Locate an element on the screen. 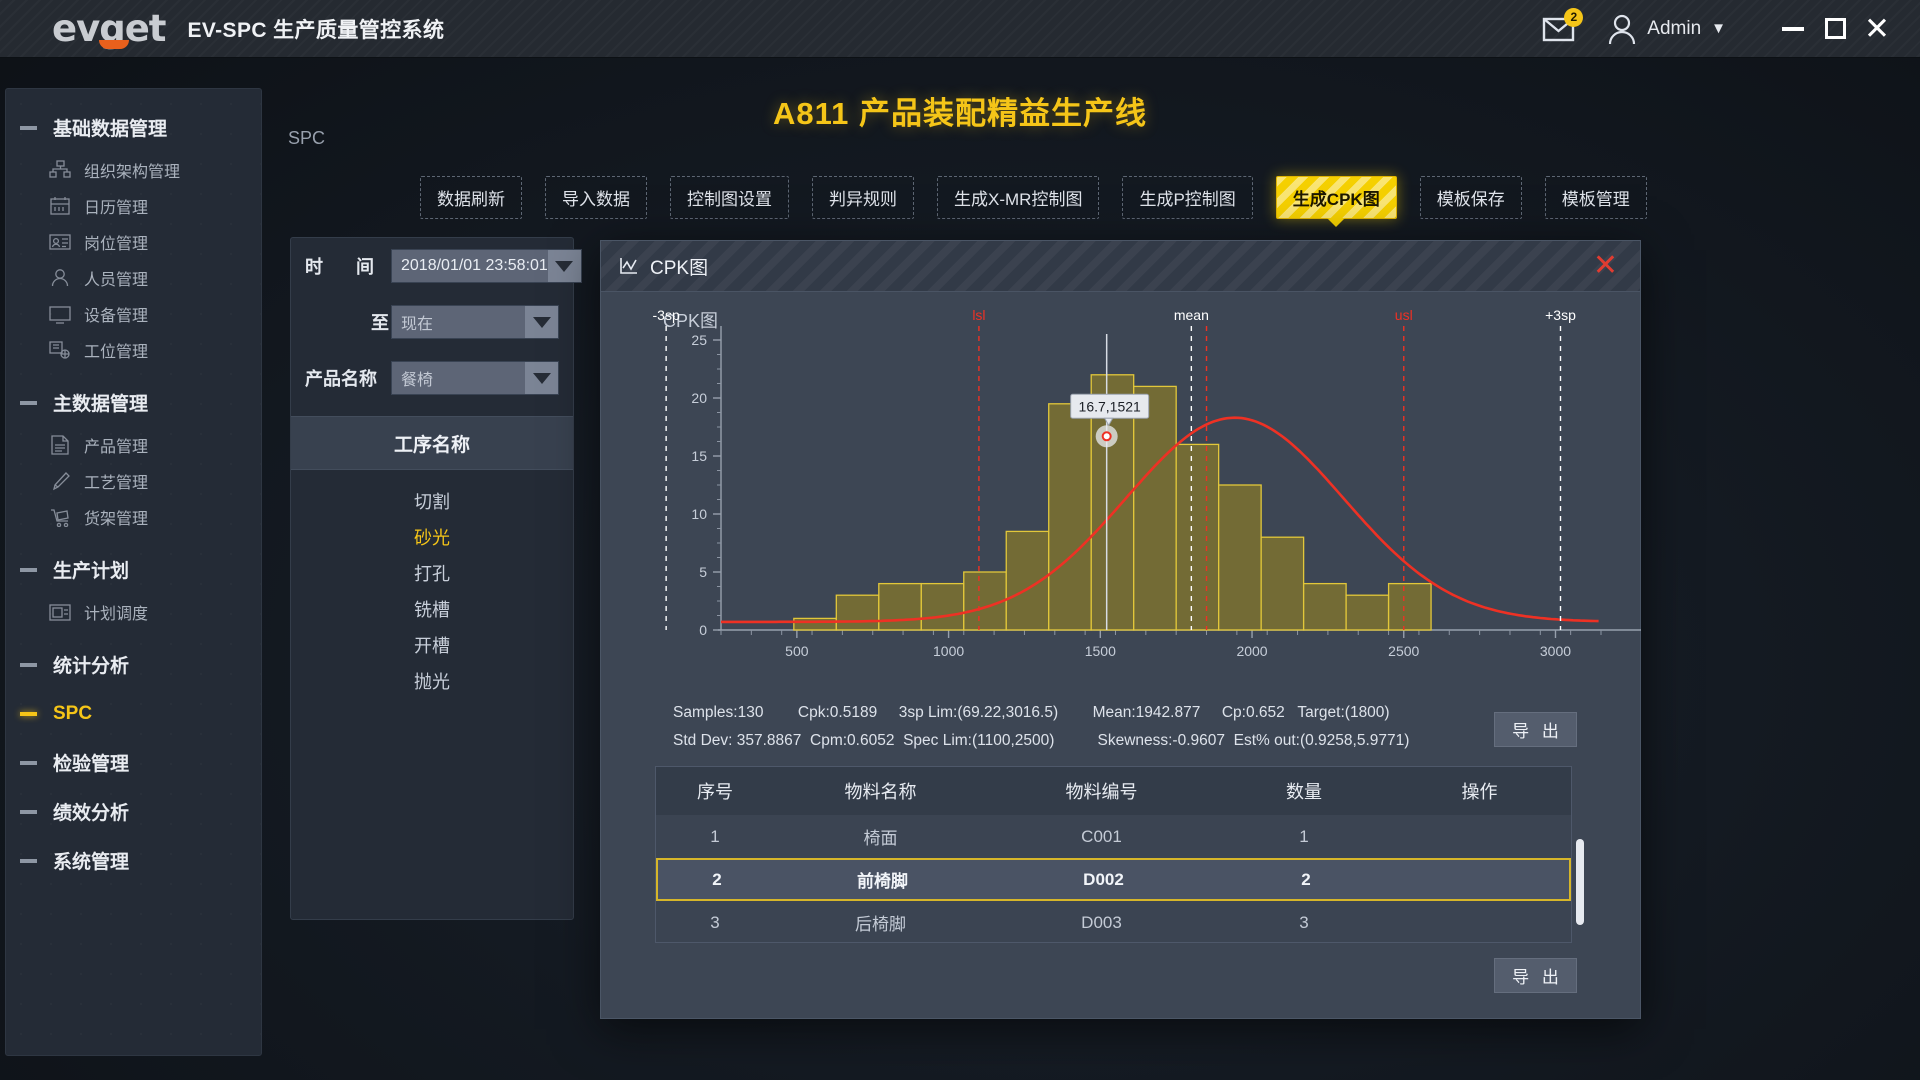 The width and height of the screenshot is (1920, 1080). toolbar-button-6: 生成CPK图 is located at coordinates (1336, 201).